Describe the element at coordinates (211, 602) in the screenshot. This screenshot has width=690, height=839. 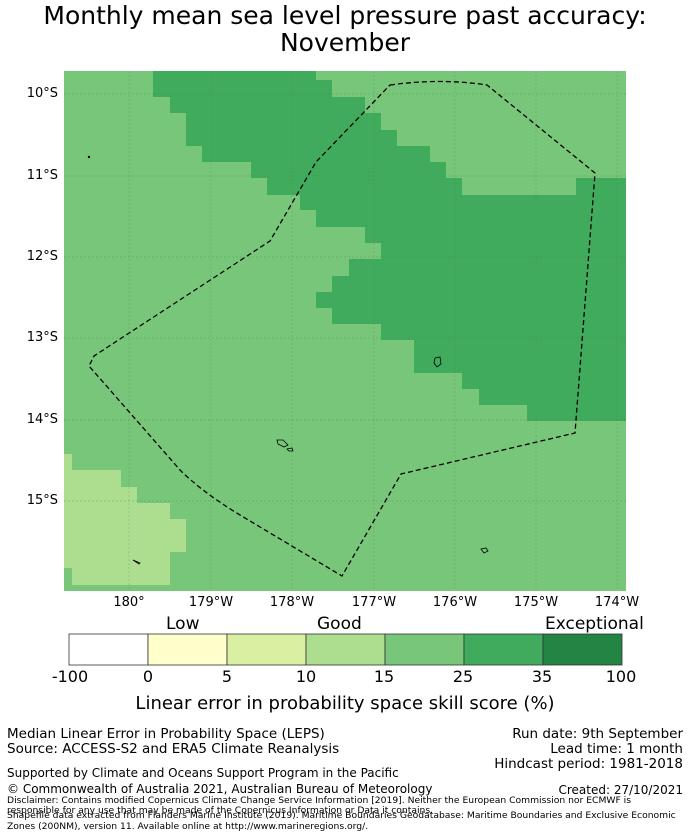
I see `lon-label-179w: 179°W` at that location.